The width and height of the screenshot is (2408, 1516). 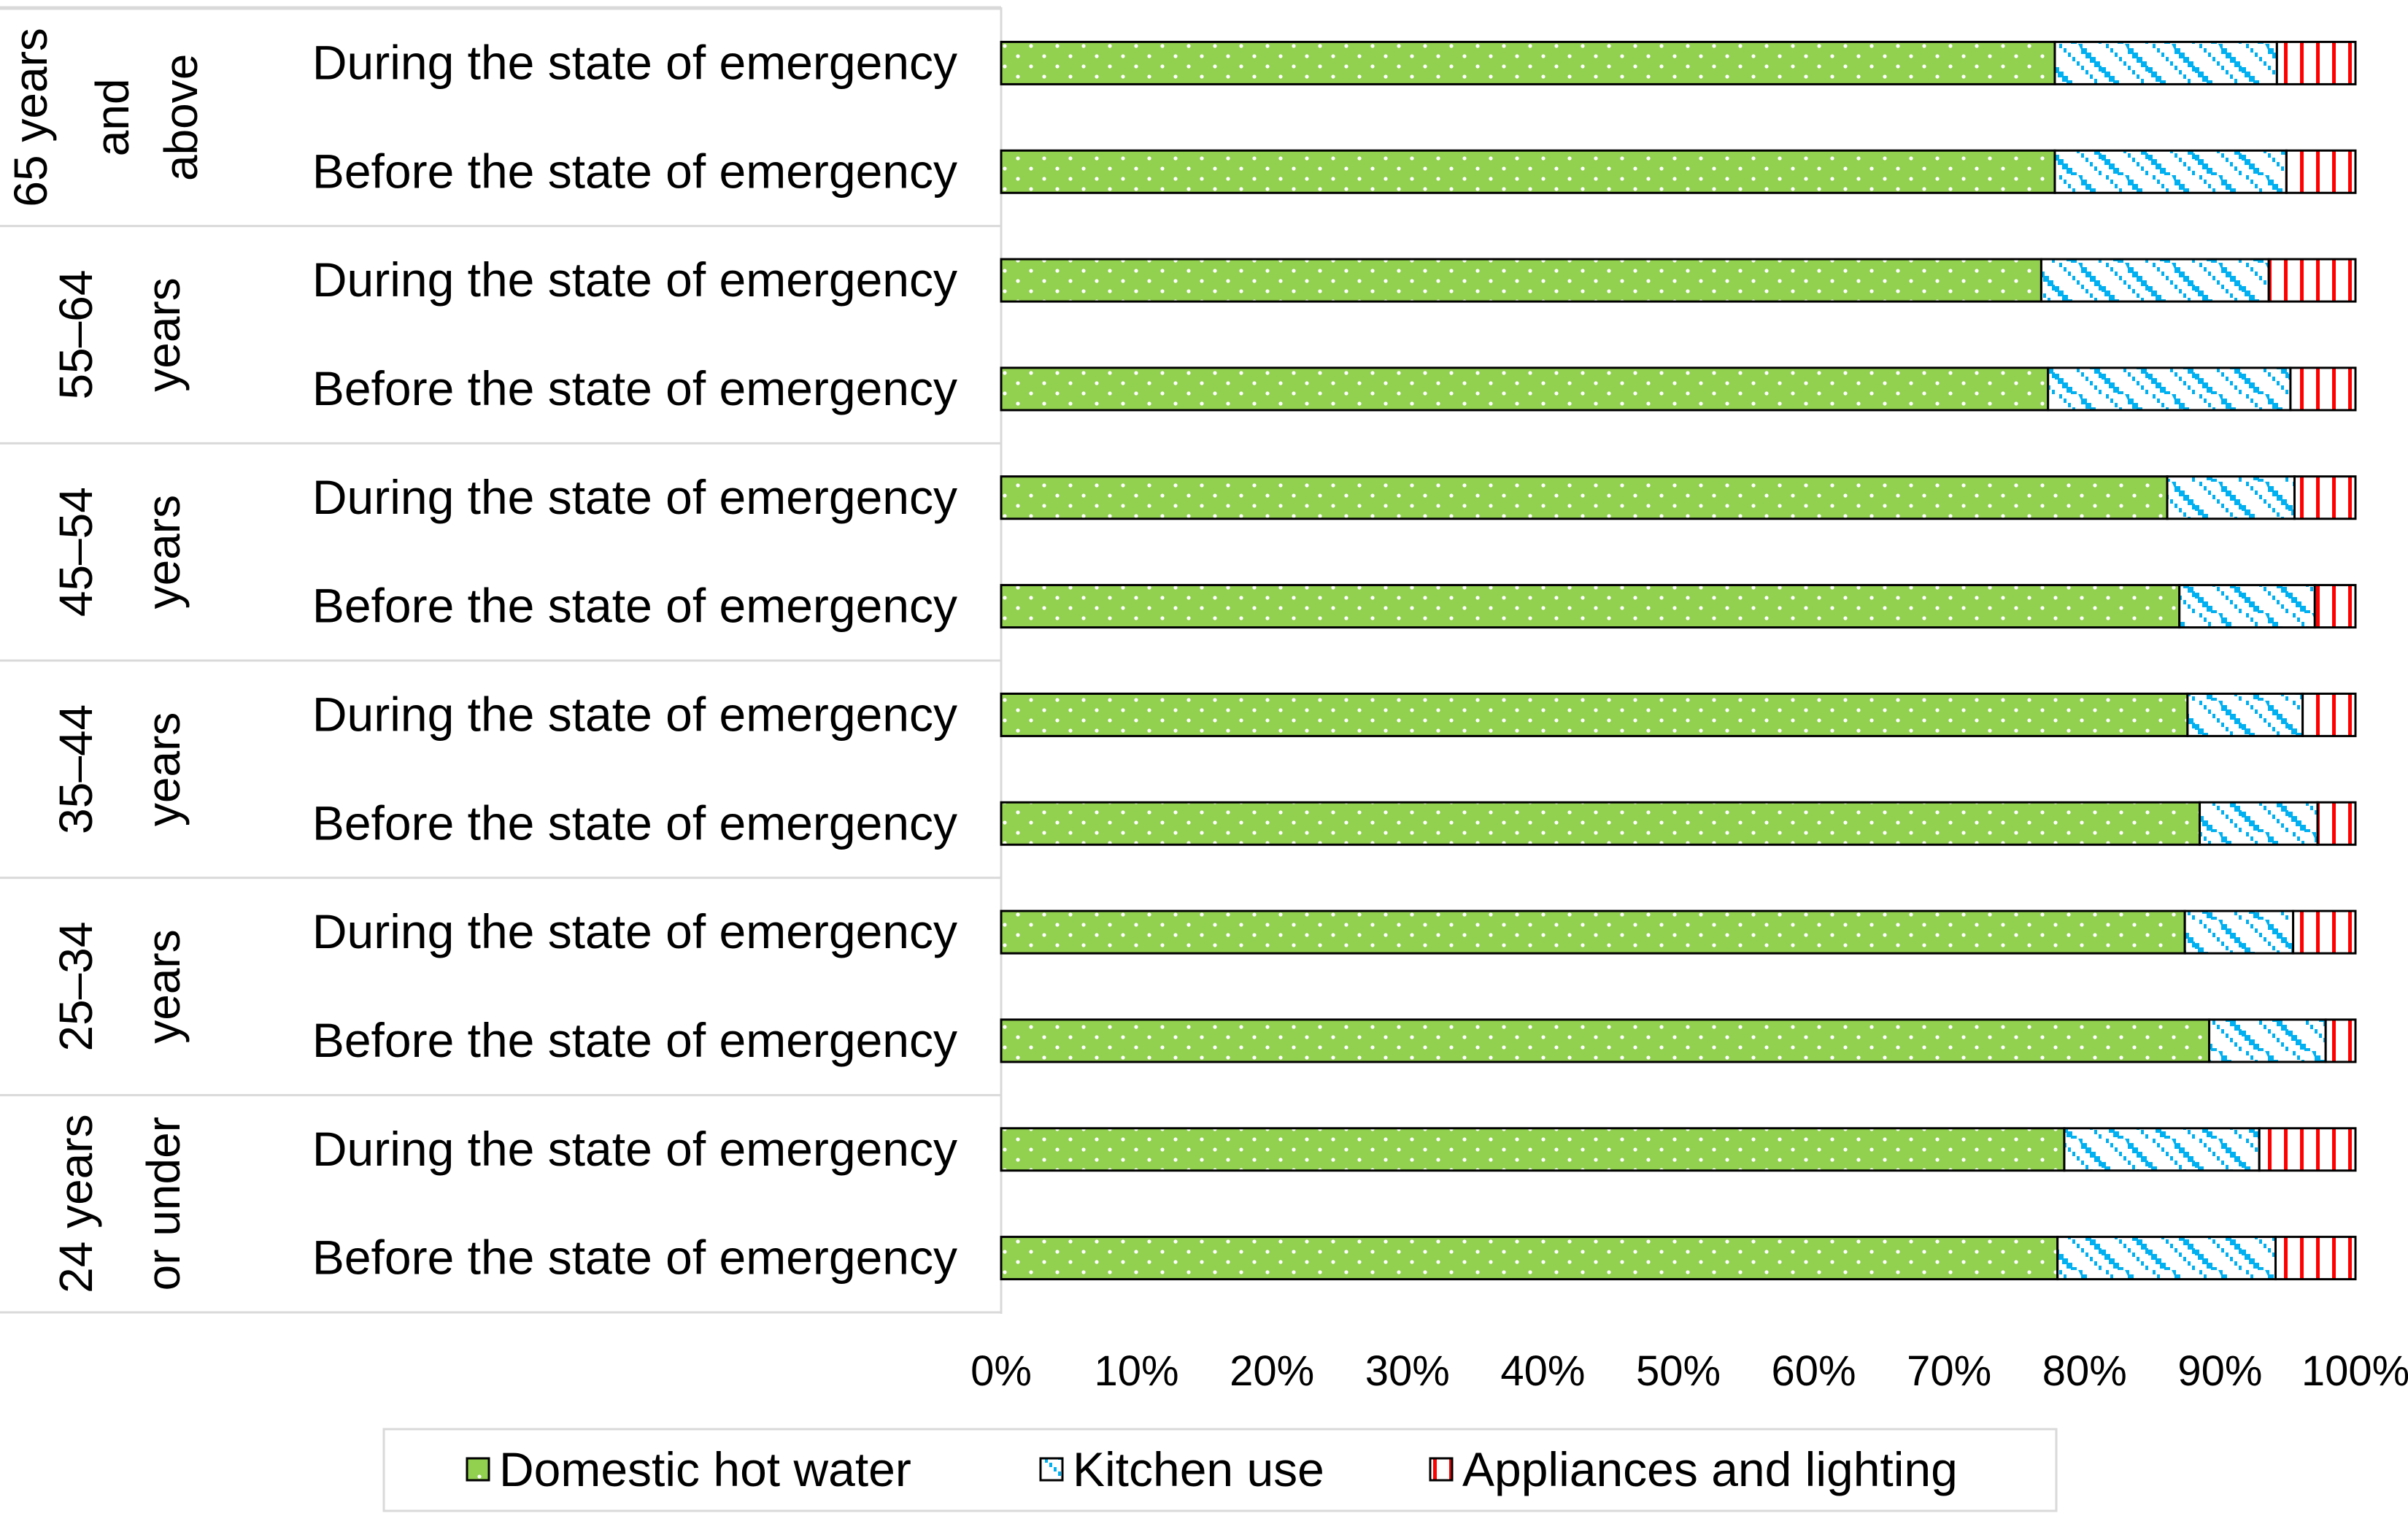 I want to click on x-tick-label: 100%, so click(x=2354, y=1371).